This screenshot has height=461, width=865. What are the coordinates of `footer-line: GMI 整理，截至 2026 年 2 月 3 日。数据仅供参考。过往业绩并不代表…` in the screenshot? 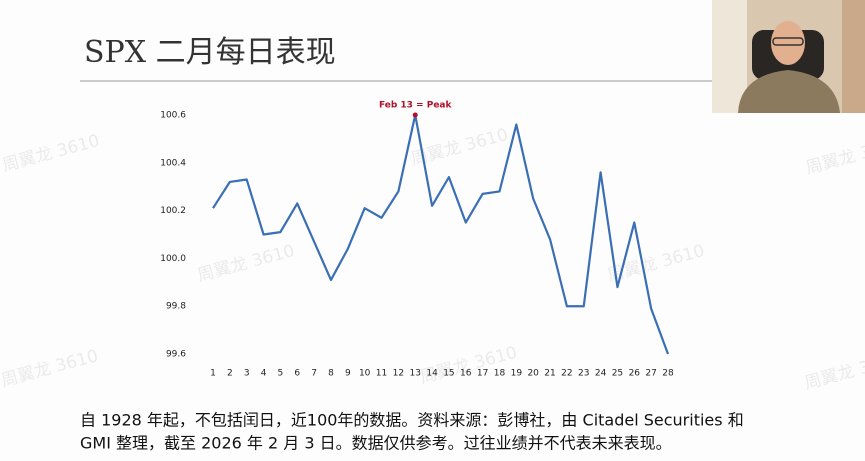 It's located at (376, 443).